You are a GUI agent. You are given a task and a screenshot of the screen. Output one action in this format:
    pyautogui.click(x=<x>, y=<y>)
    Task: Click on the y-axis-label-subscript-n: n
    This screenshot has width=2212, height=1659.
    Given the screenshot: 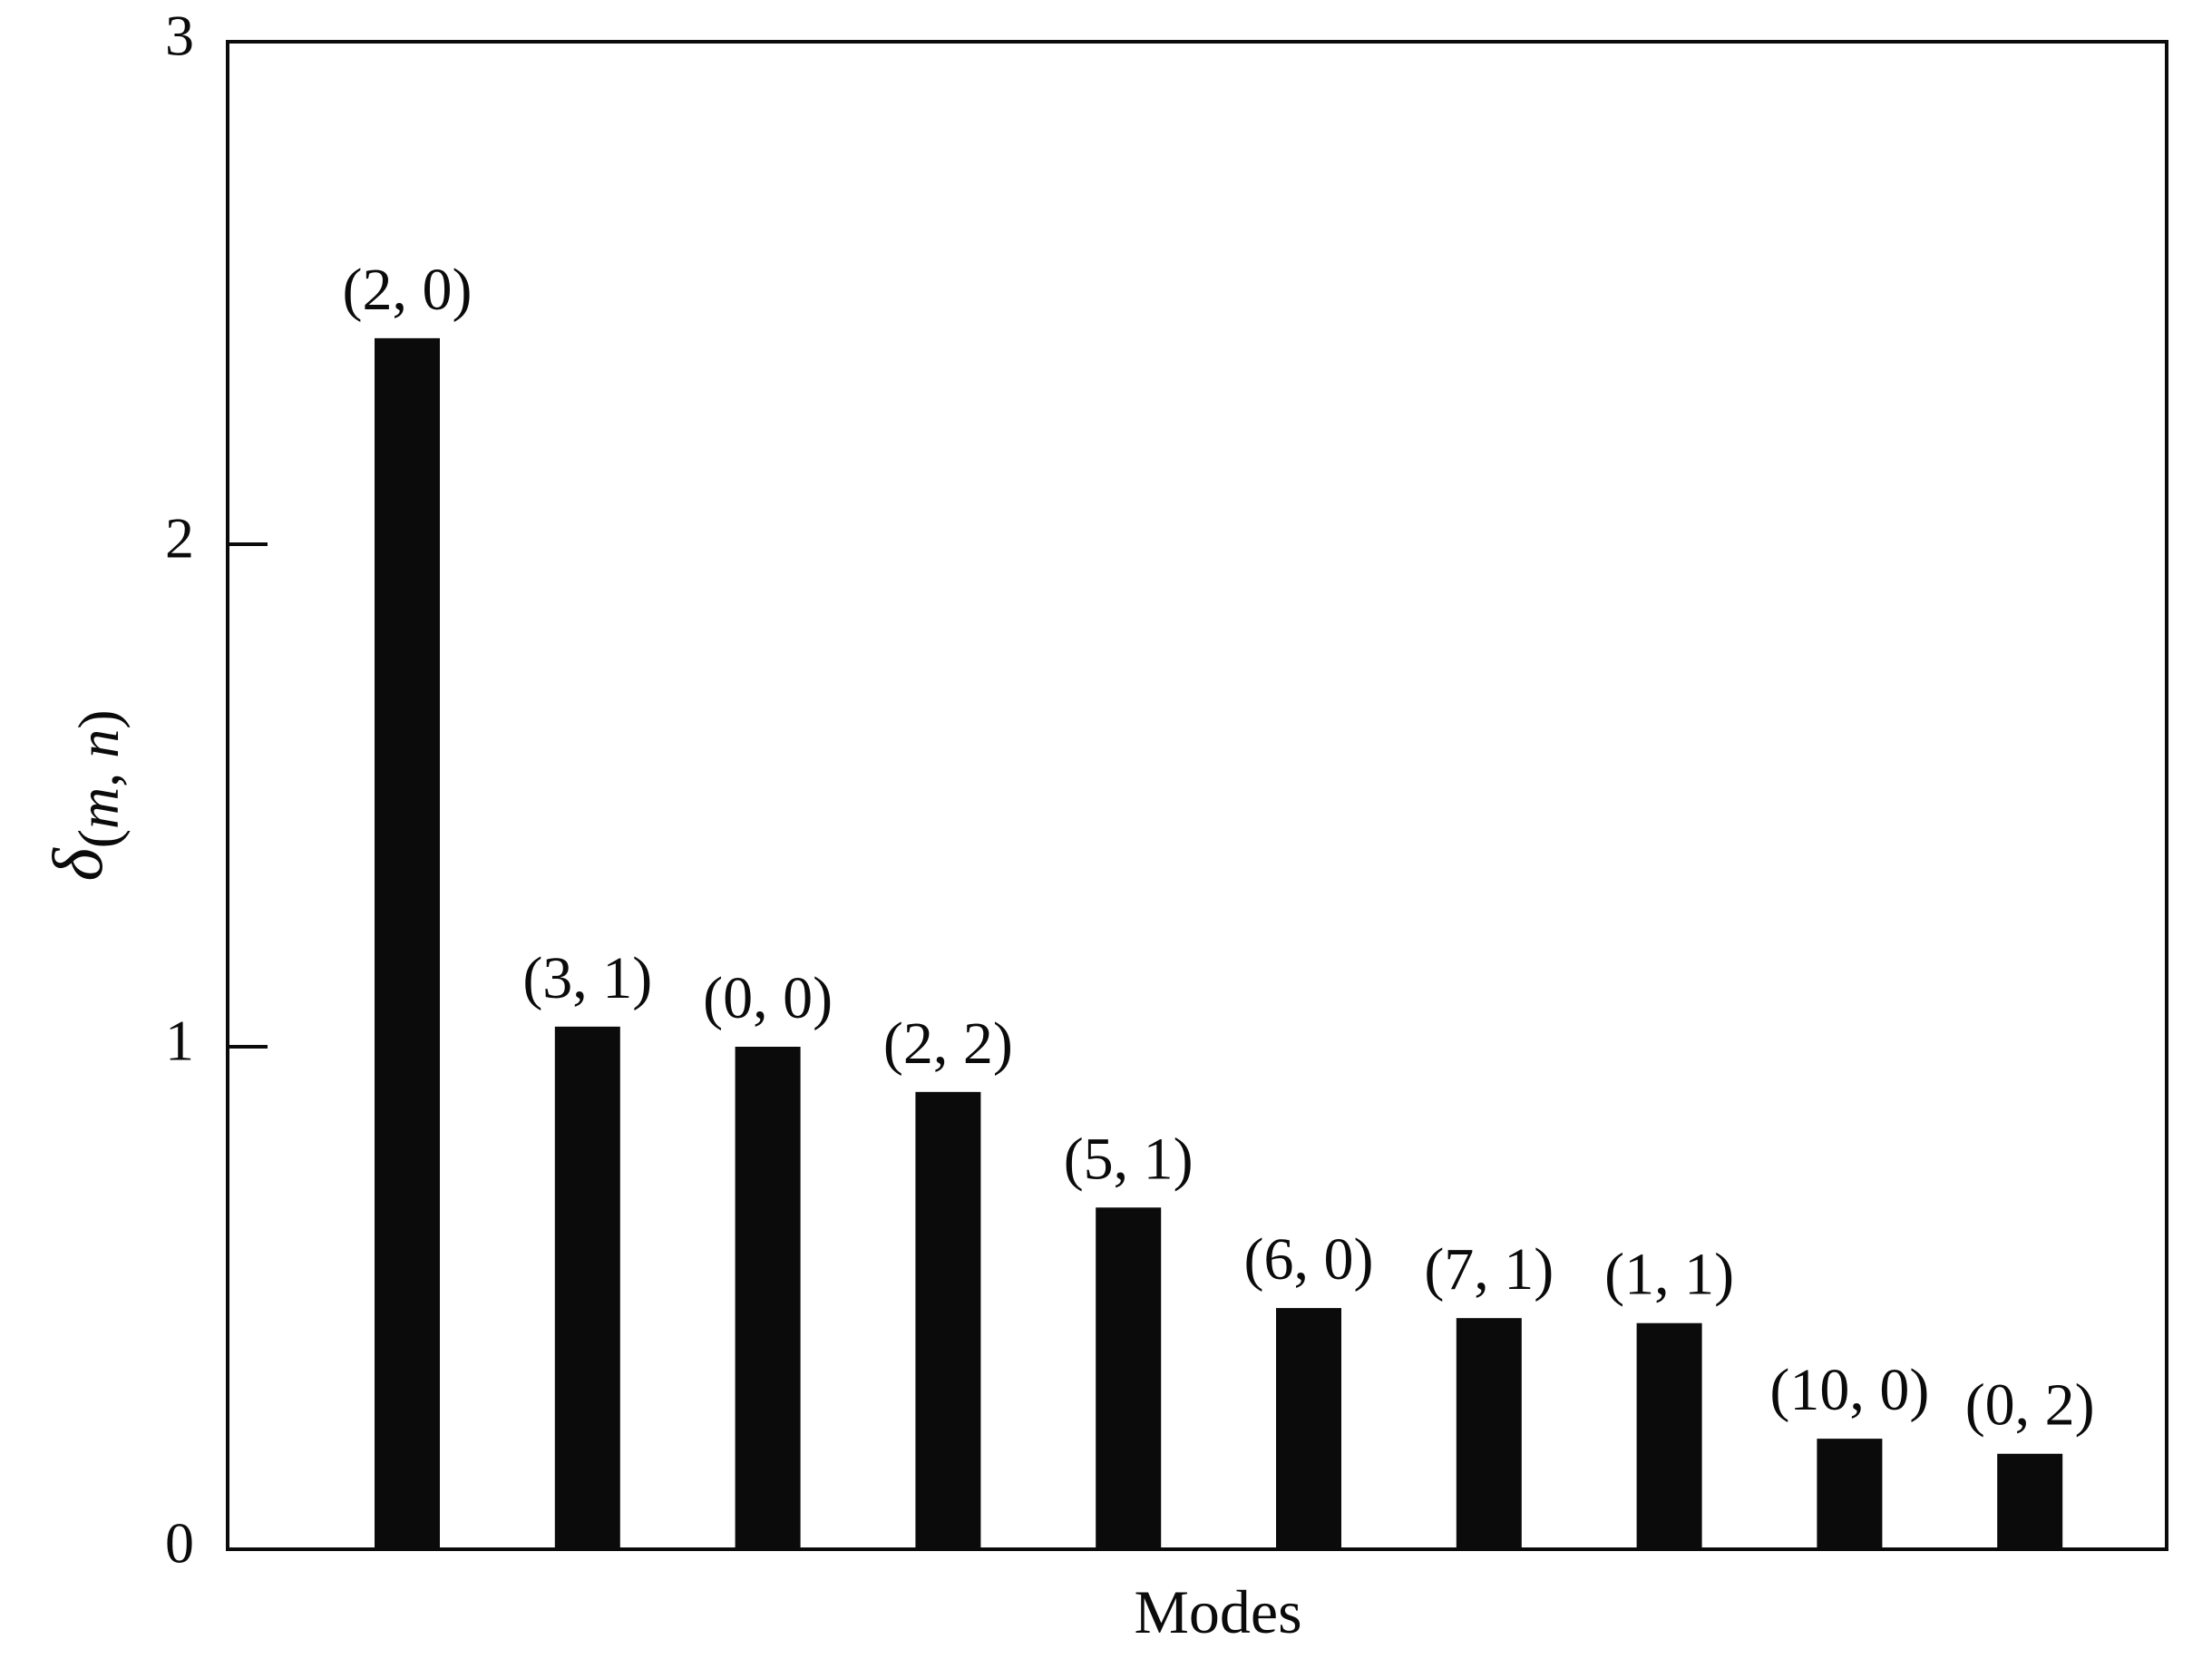 What is the action you would take?
    pyautogui.click(x=98, y=743)
    